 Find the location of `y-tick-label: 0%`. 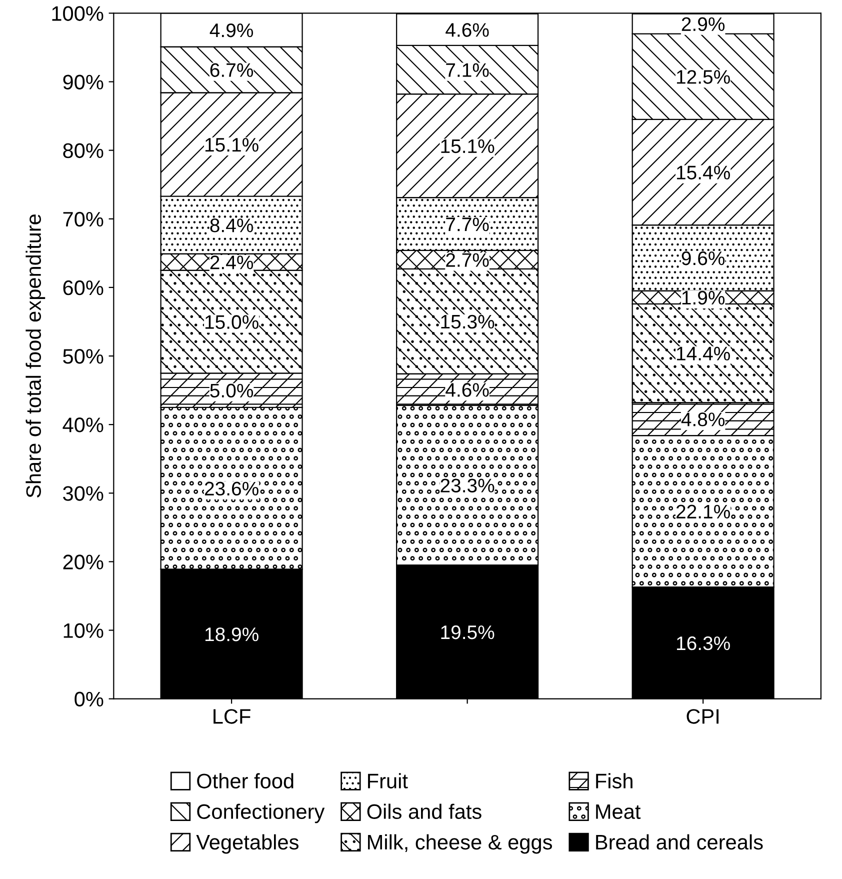

y-tick-label: 0% is located at coordinates (89, 699).